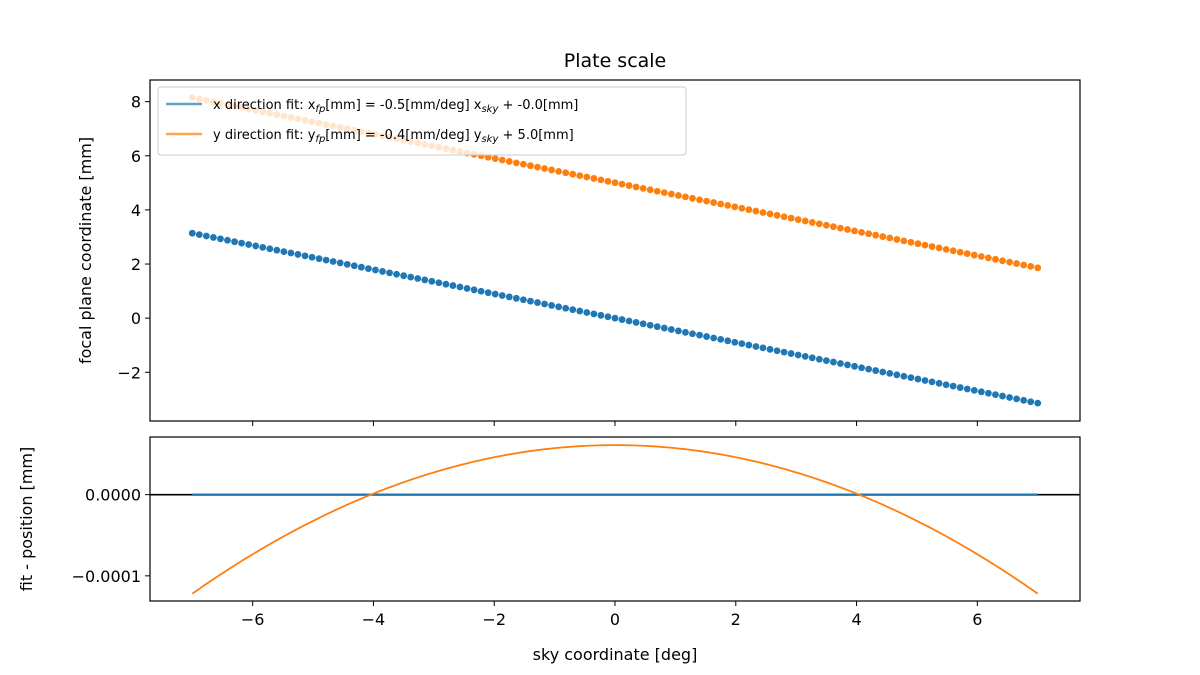  I want to click on y-tick-label: 0.0000, so click(113, 495).